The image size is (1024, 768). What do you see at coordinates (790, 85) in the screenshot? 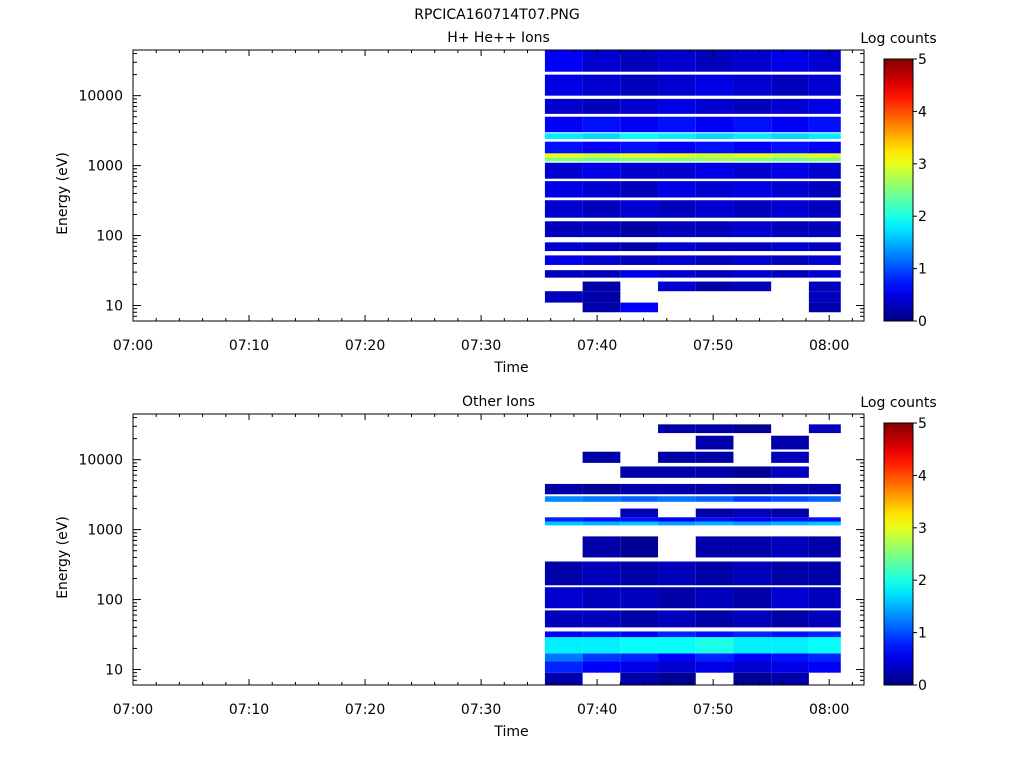
I see `p0-cell-b16-c6` at bounding box center [790, 85].